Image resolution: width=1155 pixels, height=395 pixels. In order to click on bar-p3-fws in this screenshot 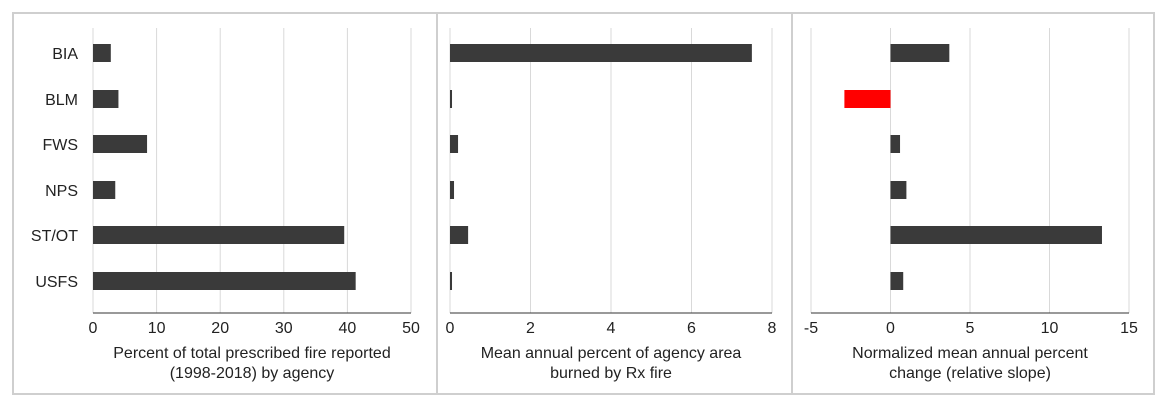, I will do `click(895, 144)`.